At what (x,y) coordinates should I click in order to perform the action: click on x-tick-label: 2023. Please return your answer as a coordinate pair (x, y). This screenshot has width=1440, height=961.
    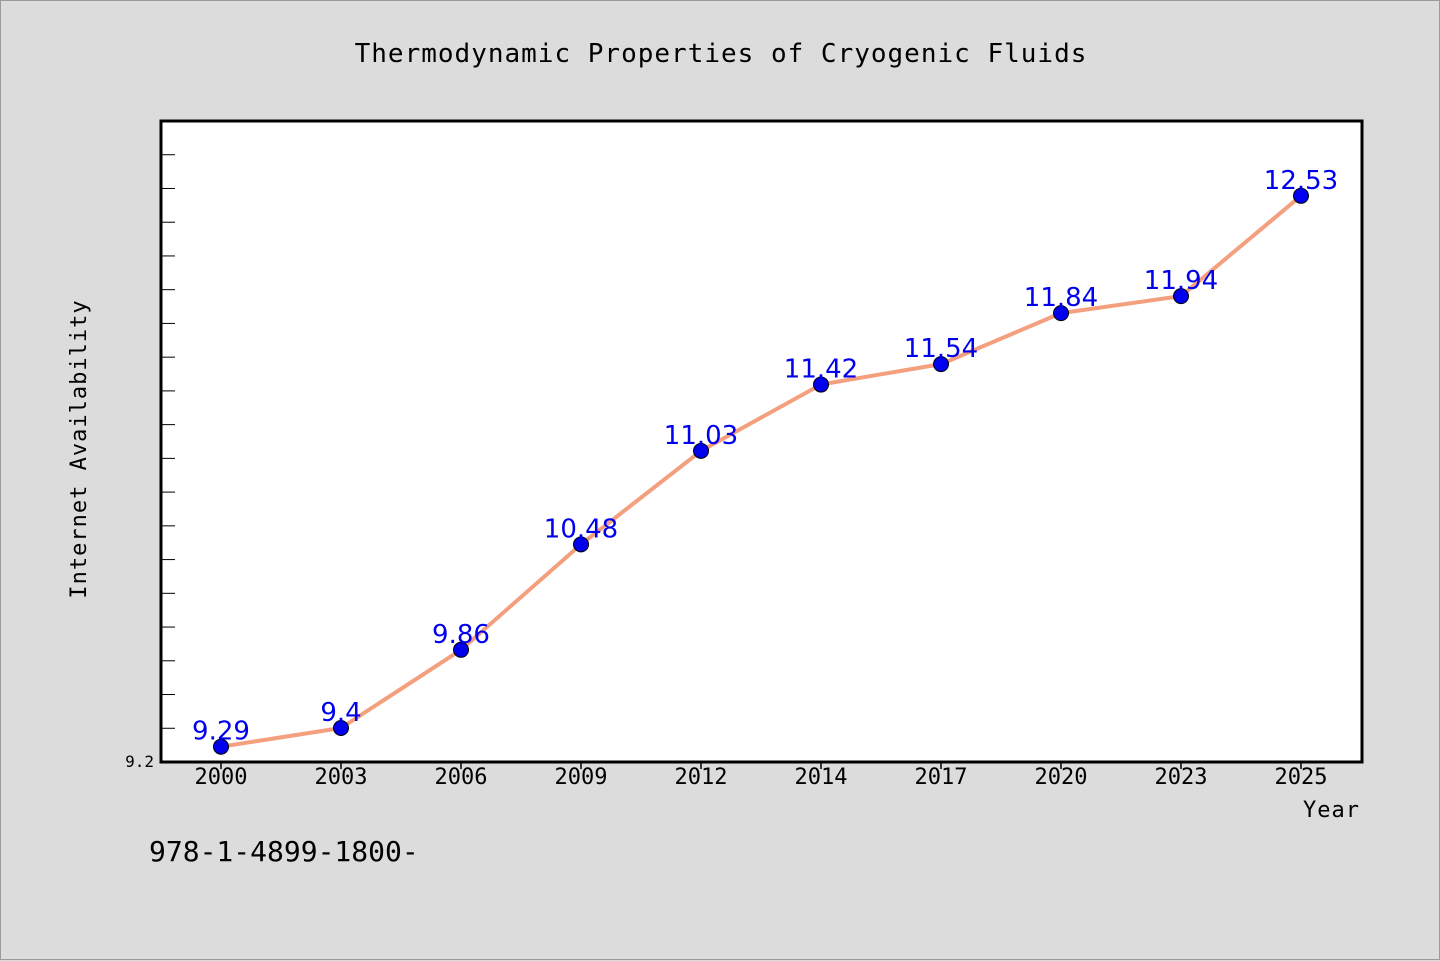
    Looking at the image, I should click on (1181, 777).